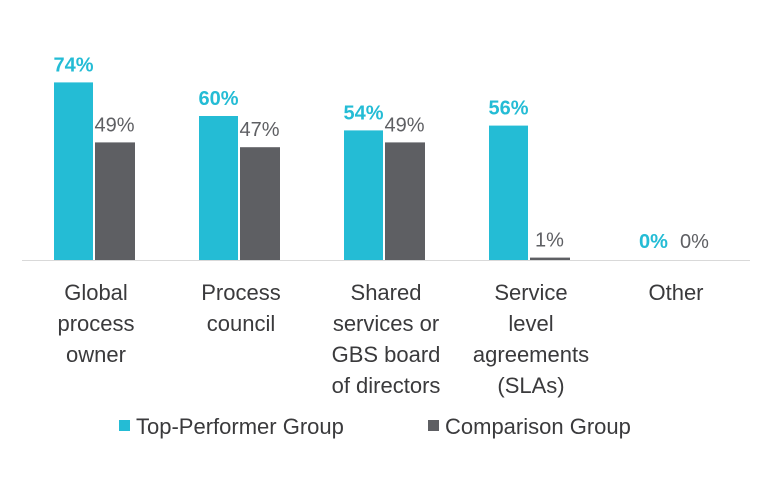 Image resolution: width=768 pixels, height=488 pixels. What do you see at coordinates (96, 292) in the screenshot?
I see `category-label: Global` at bounding box center [96, 292].